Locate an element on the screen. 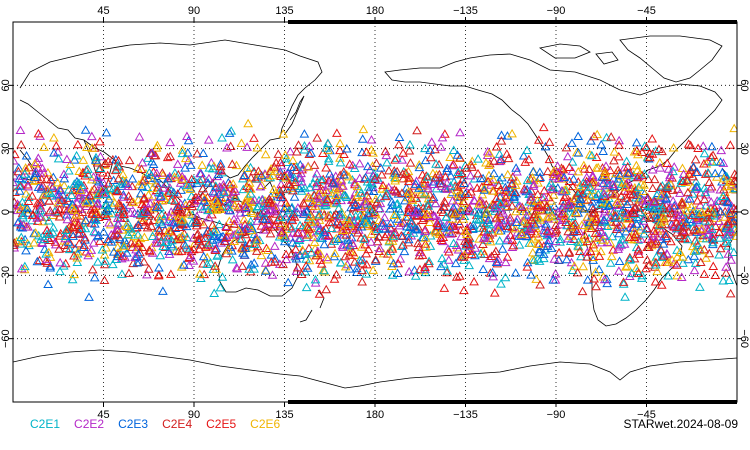 This screenshot has width=750, height=450. lon-label-top: −135 is located at coordinates (465, 11).